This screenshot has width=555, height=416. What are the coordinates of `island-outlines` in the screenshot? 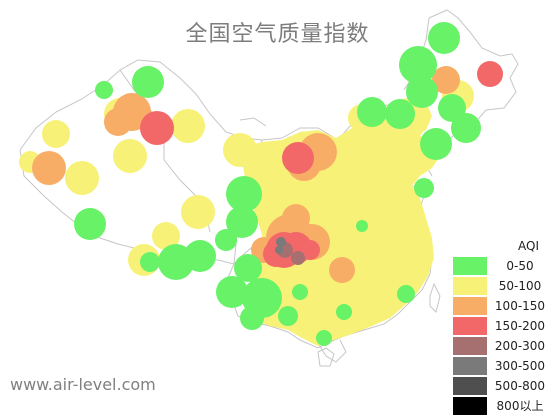 It's located at (379, 324).